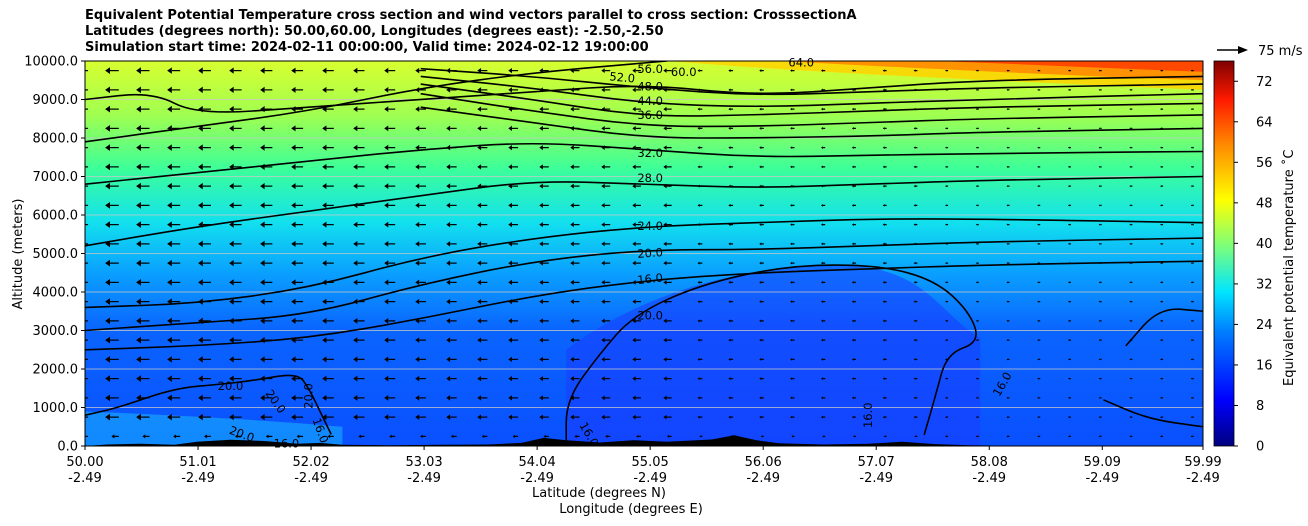 Image resolution: width=1308 pixels, height=526 pixels. I want to click on x-tick-lon-3: -2.49, so click(424, 478).